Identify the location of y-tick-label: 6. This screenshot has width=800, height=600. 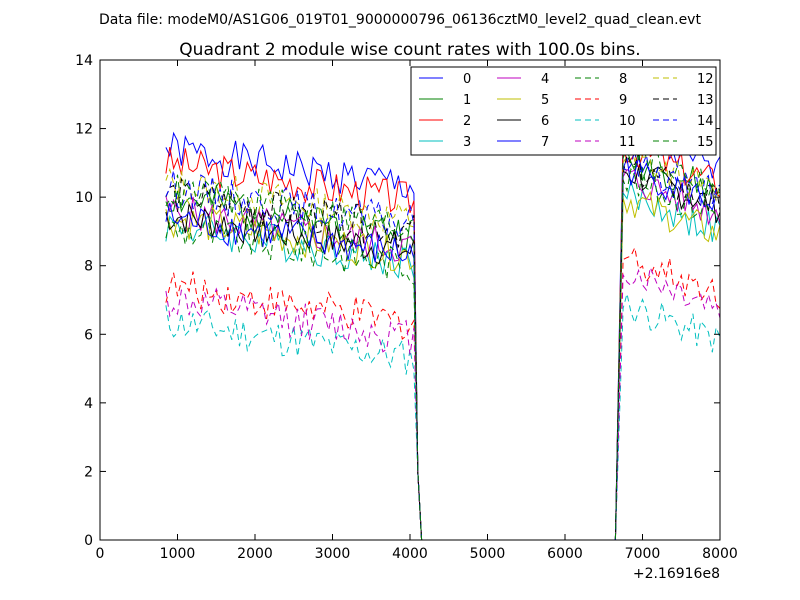
(88, 335).